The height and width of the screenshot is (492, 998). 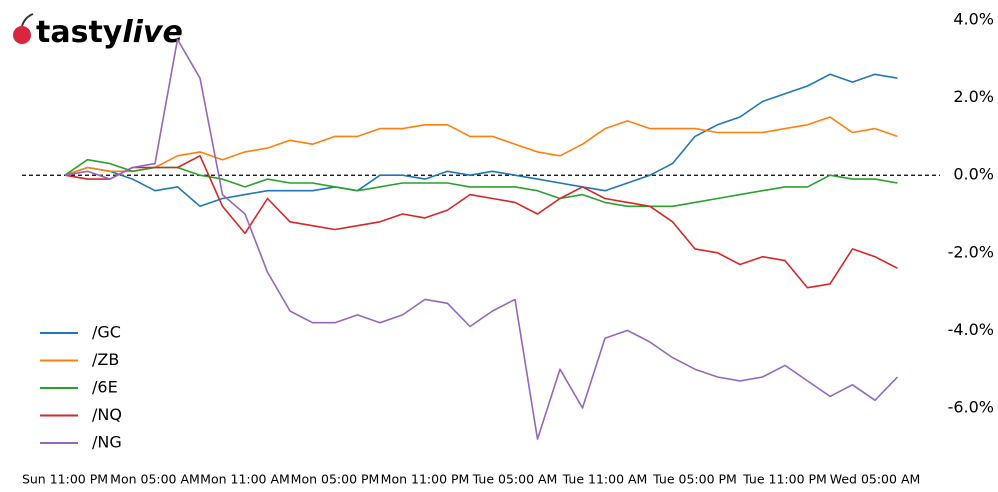 What do you see at coordinates (27, 20) in the screenshot?
I see `logo-stem` at bounding box center [27, 20].